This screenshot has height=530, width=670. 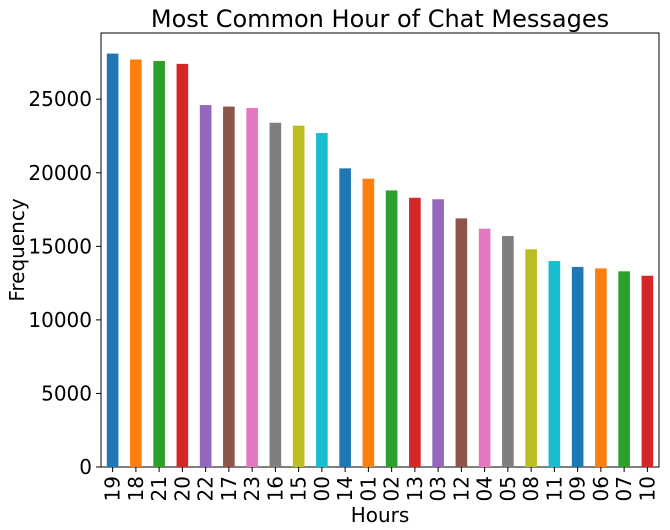 I want to click on x-tick-label-14: 14, so click(x=345, y=488).